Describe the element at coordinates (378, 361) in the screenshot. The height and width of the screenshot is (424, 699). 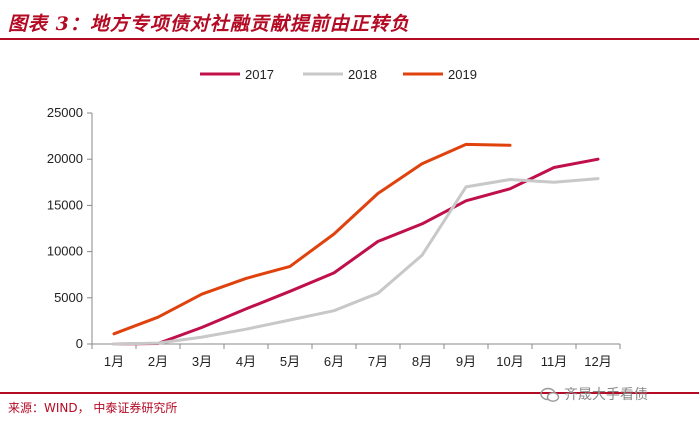
I see `x-tick-label: 7月` at that location.